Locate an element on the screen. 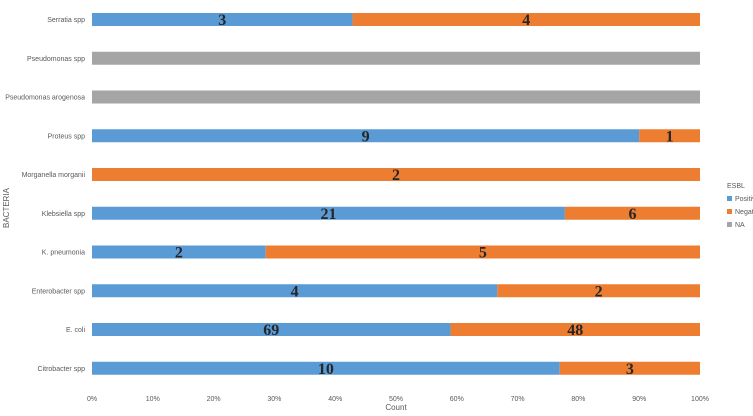  legend-label: Positive is located at coordinates (744, 199).